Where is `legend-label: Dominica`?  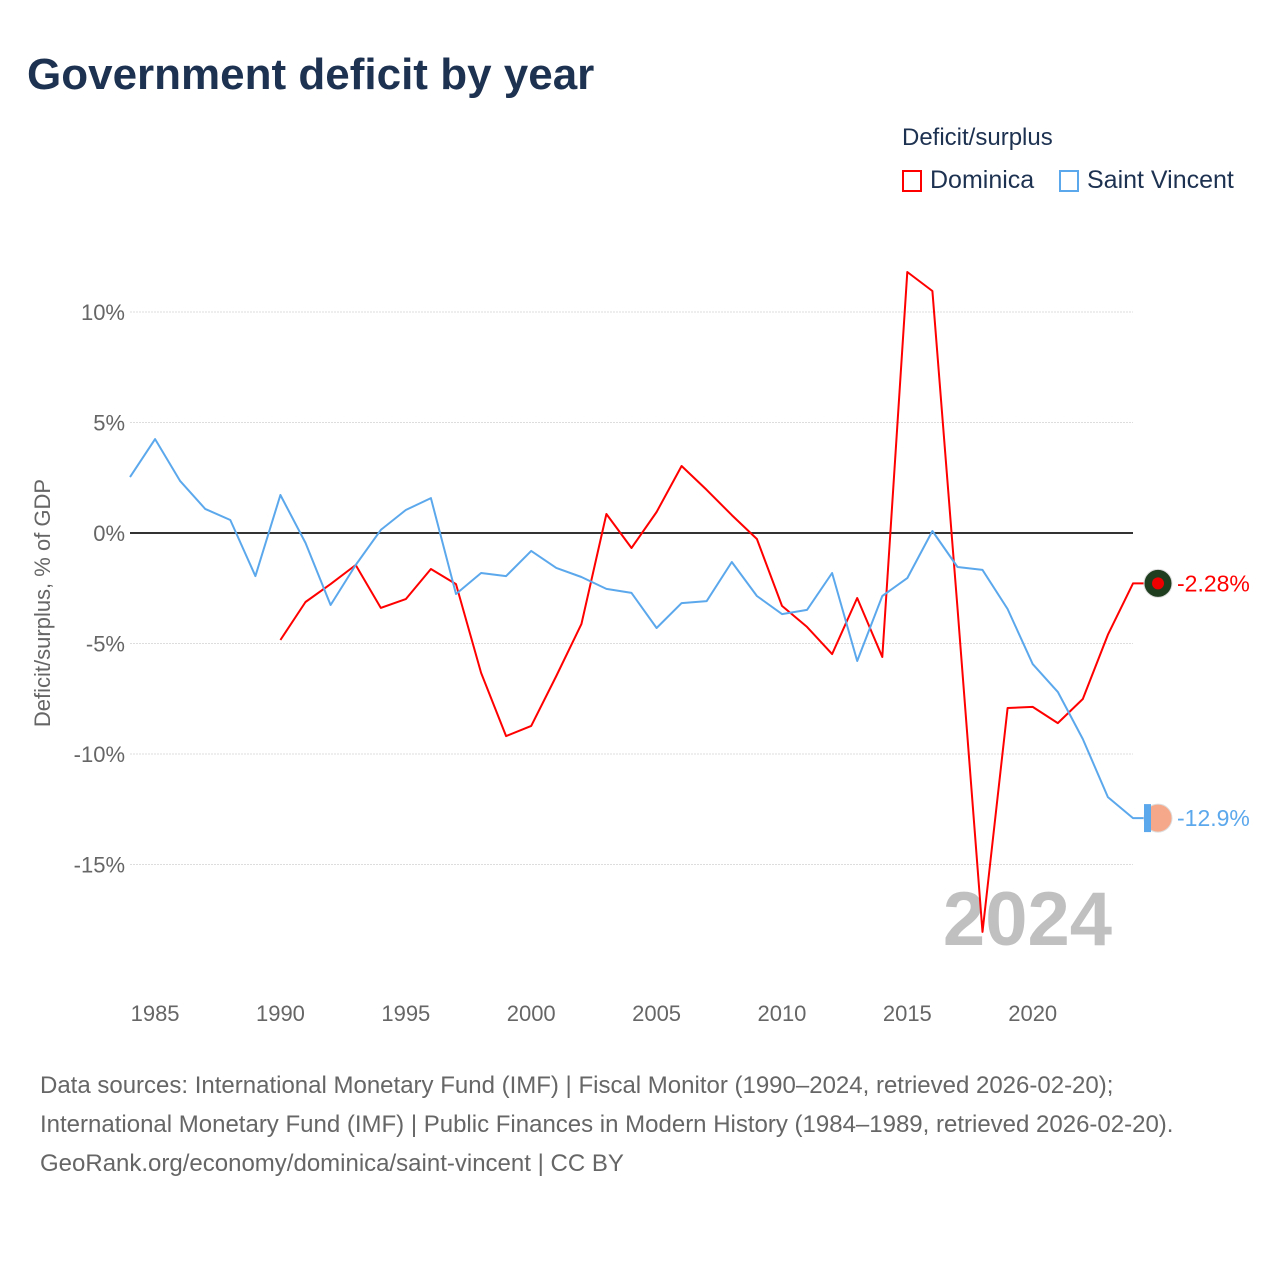
legend-label: Dominica is located at coordinates (982, 180).